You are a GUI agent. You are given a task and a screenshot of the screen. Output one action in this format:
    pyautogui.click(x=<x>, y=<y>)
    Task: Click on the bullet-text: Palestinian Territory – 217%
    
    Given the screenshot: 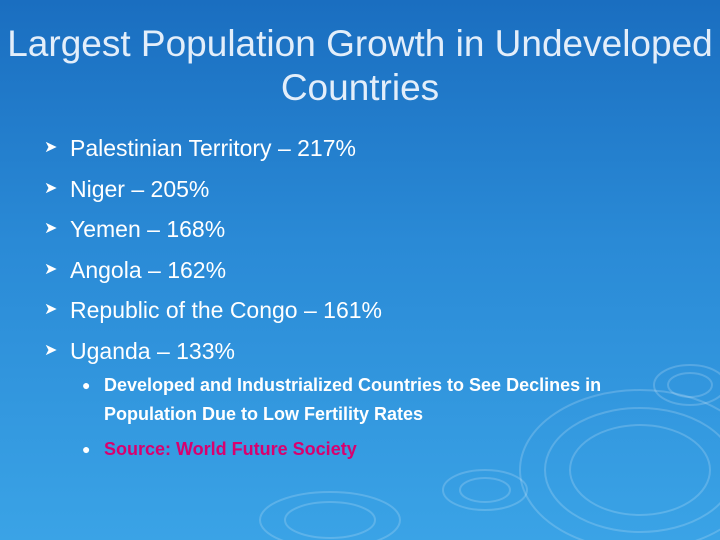 What is the action you would take?
    pyautogui.click(x=213, y=148)
    